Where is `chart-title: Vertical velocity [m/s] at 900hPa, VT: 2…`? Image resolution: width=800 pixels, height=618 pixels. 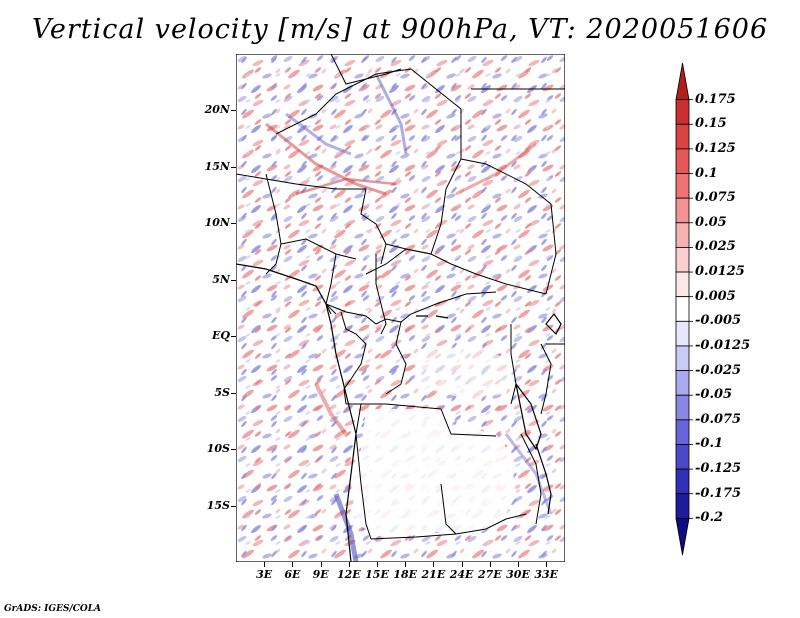 chart-title: Vertical velocity [m/s] at 900hPa, VT: 2… is located at coordinates (400, 29).